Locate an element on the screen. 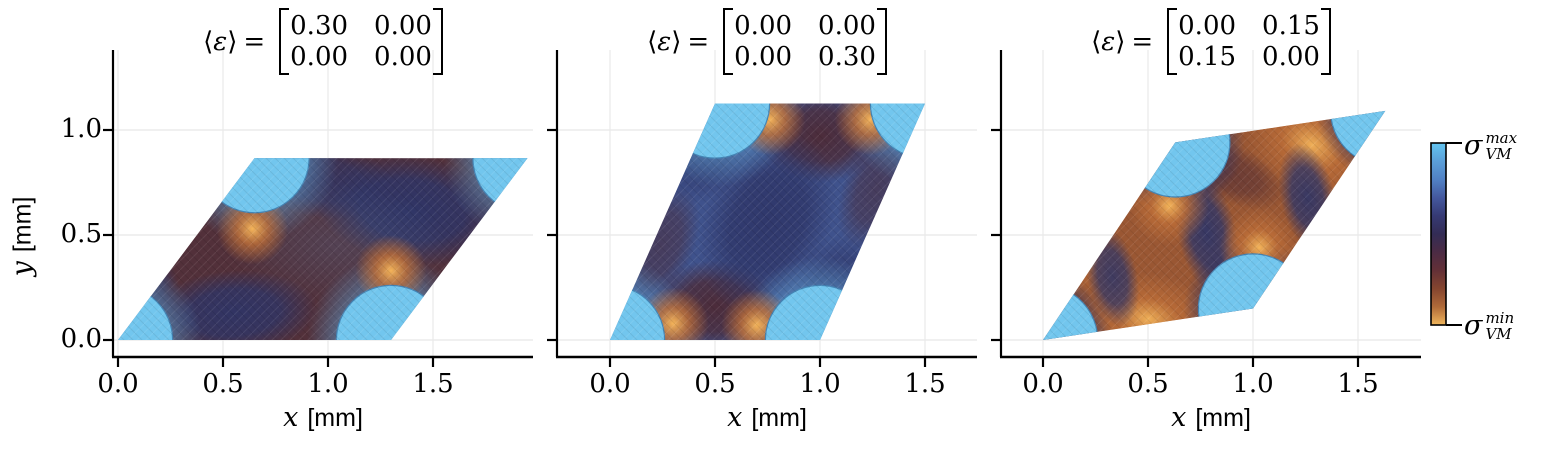 The height and width of the screenshot is (463, 1546). sigma-scripts: max VM is located at coordinates (1501, 146).